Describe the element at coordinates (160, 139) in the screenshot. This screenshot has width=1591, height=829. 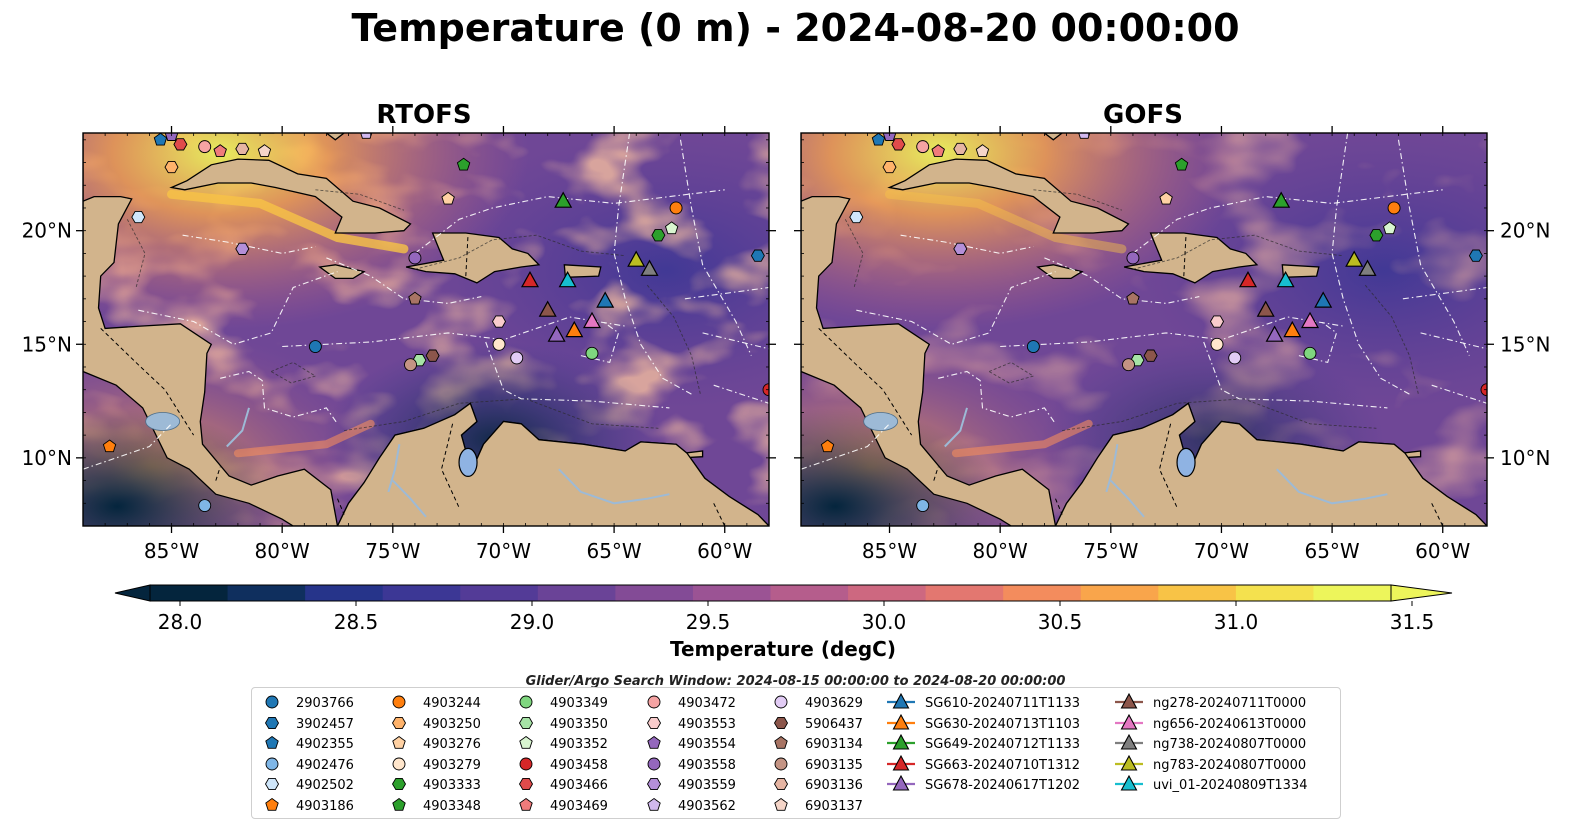
I see `float-marker-4902355-rtofs` at that location.